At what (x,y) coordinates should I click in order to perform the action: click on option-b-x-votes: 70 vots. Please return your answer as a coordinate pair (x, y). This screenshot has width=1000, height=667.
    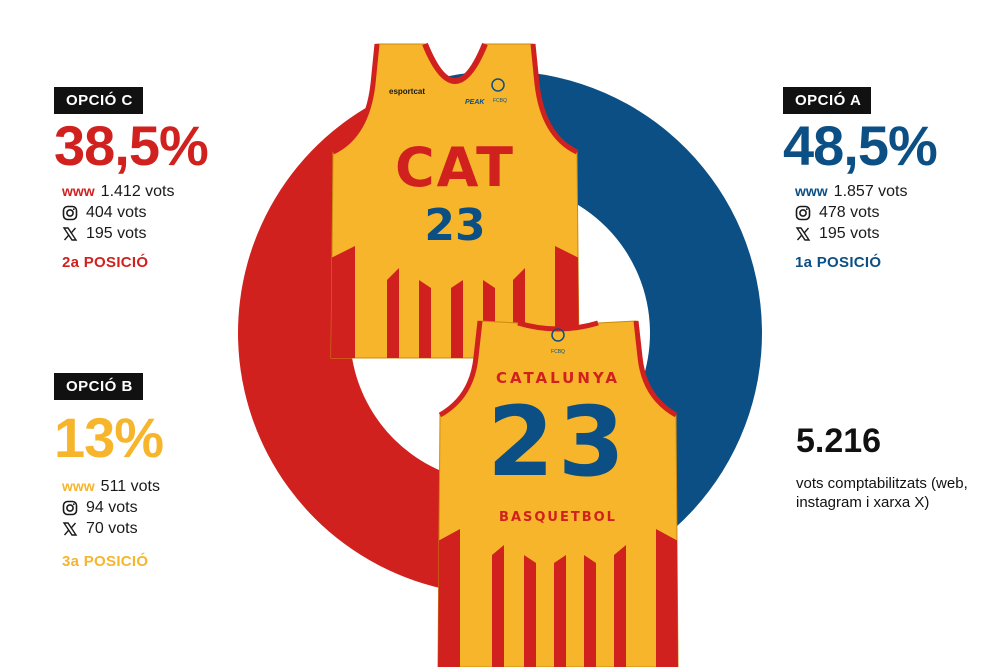
    Looking at the image, I should click on (112, 528).